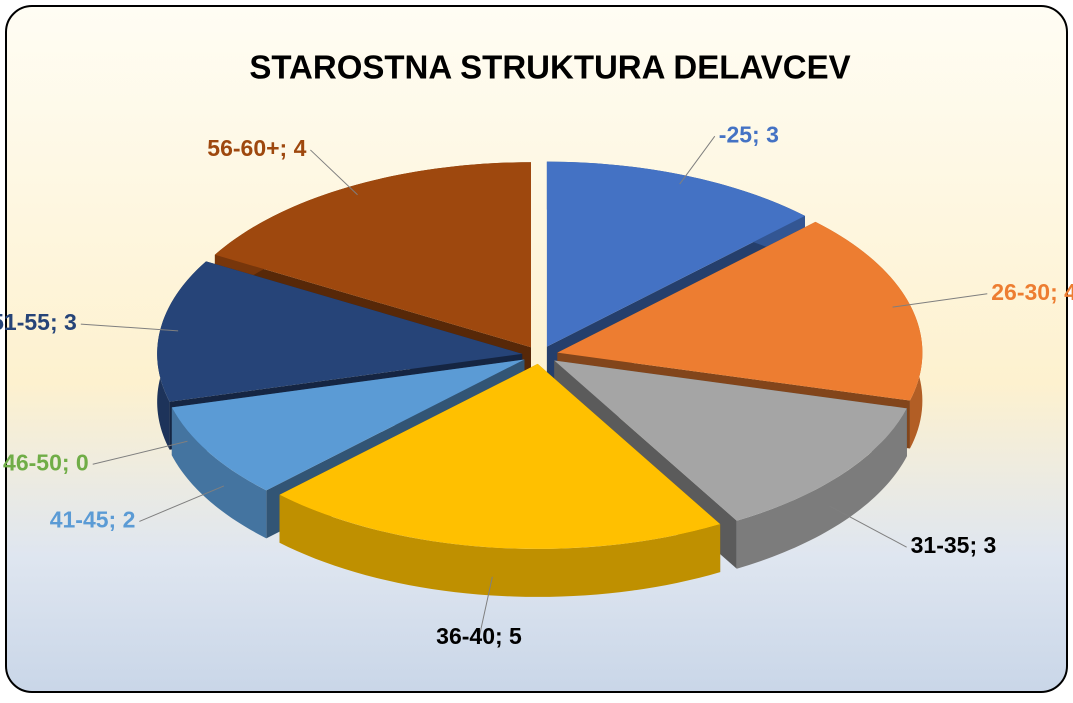 Image resolution: width=1073 pixels, height=703 pixels. Describe the element at coordinates (1032, 292) in the screenshot. I see `data-label: 26-30; 4` at that location.